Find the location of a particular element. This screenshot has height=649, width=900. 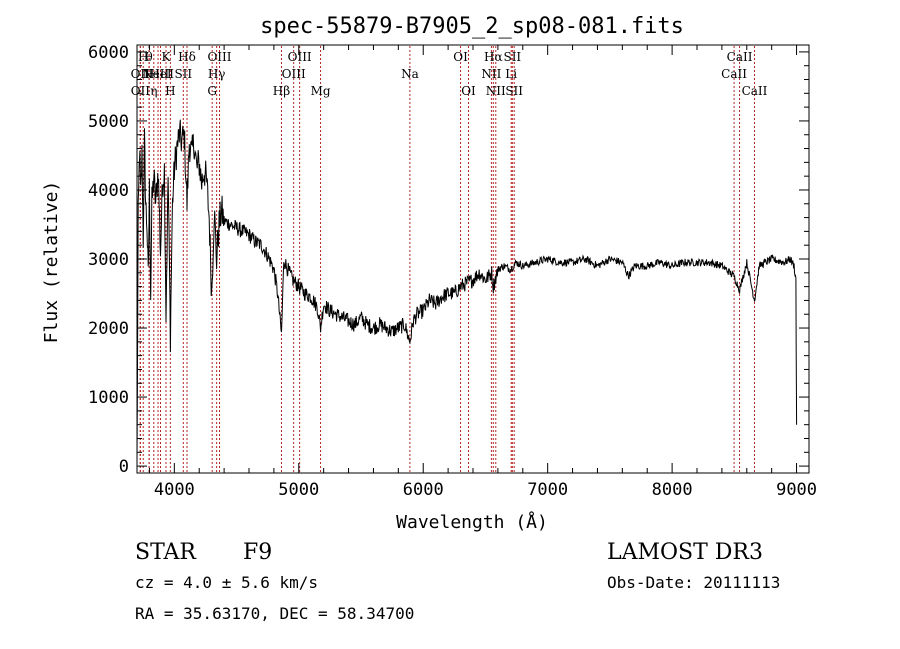

line-label-26: SII is located at coordinates (512, 57).